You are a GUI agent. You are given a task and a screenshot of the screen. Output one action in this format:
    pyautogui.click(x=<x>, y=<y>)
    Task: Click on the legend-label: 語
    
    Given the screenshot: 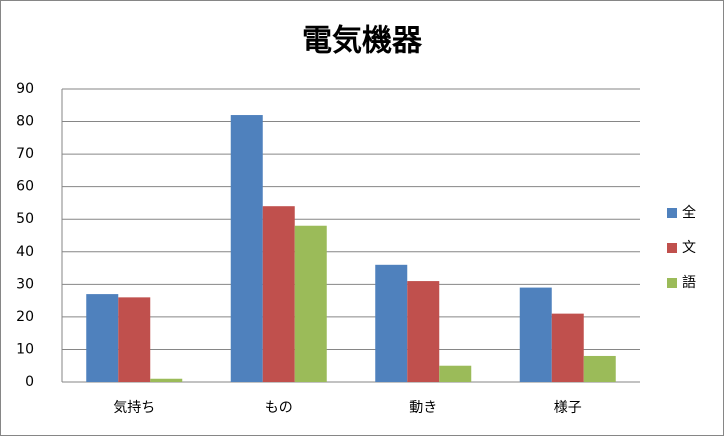 What is the action you would take?
    pyautogui.click(x=689, y=283)
    